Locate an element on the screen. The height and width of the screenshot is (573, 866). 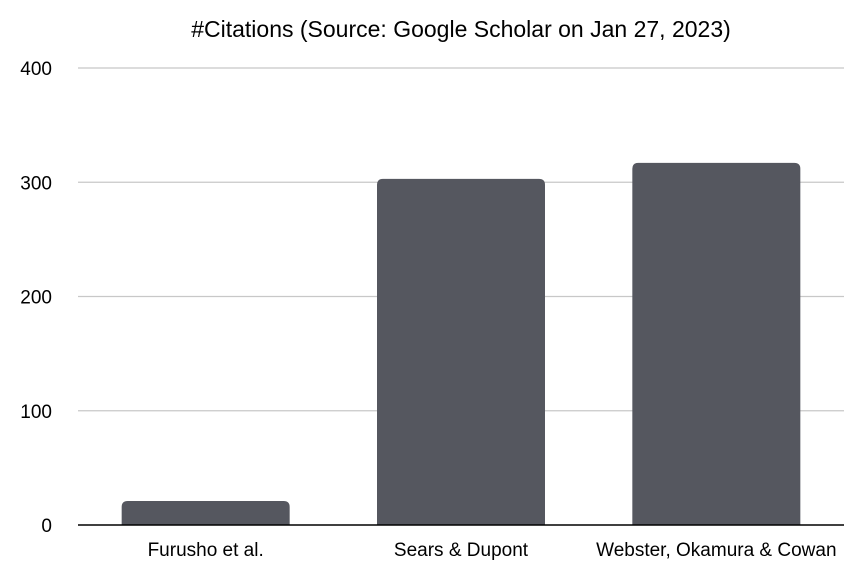
y-tick-label-400: 400 is located at coordinates (36, 69).